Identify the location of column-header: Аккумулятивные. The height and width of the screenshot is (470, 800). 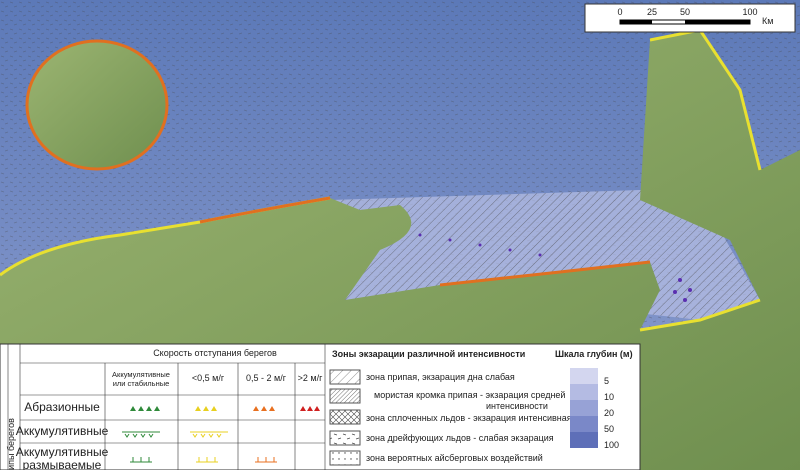
(141, 374).